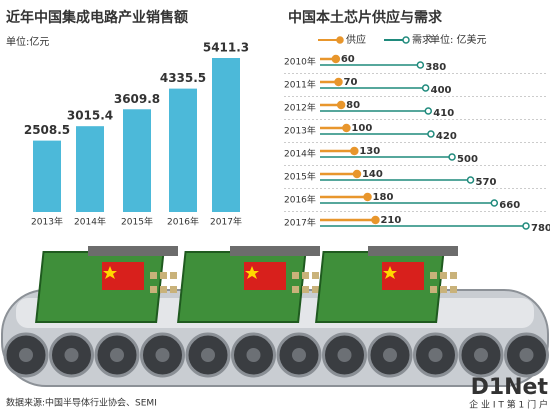 This screenshot has height=412, width=550. What do you see at coordinates (47, 222) in the screenshot?
I see `x-tick-label: 2013年` at bounding box center [47, 222].